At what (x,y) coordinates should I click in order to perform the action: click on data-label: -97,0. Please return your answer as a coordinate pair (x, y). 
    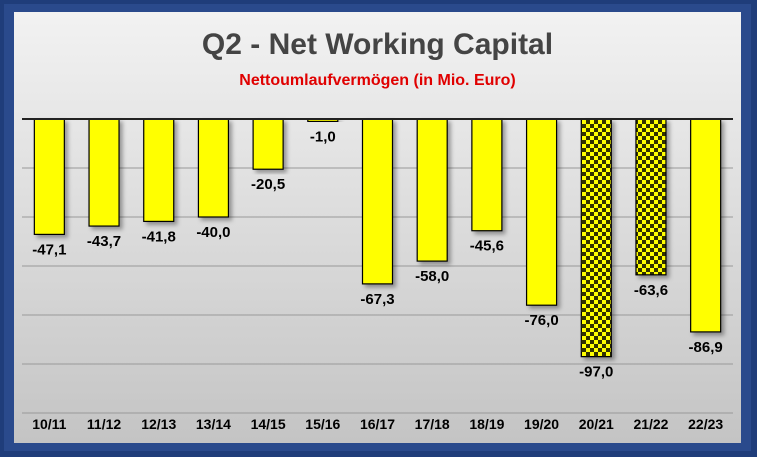
    Looking at the image, I should click on (596, 372).